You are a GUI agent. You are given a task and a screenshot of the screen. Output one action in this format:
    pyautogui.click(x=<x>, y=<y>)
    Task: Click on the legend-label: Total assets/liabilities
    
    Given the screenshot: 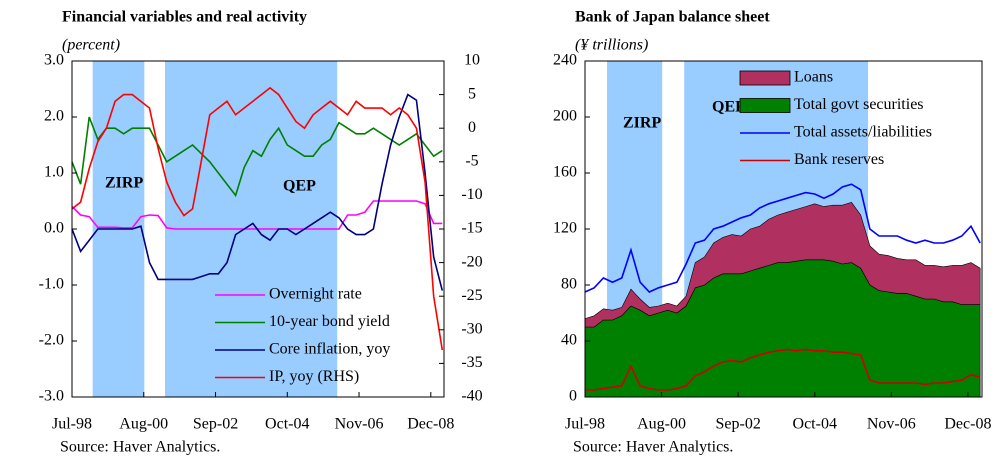 What is the action you would take?
    pyautogui.click(x=863, y=132)
    